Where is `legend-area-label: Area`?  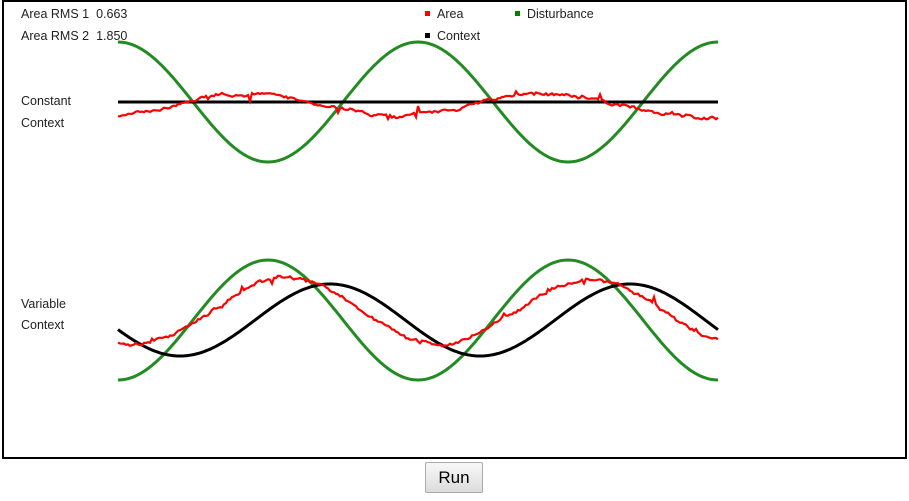 legend-area-label: Area is located at coordinates (450, 14).